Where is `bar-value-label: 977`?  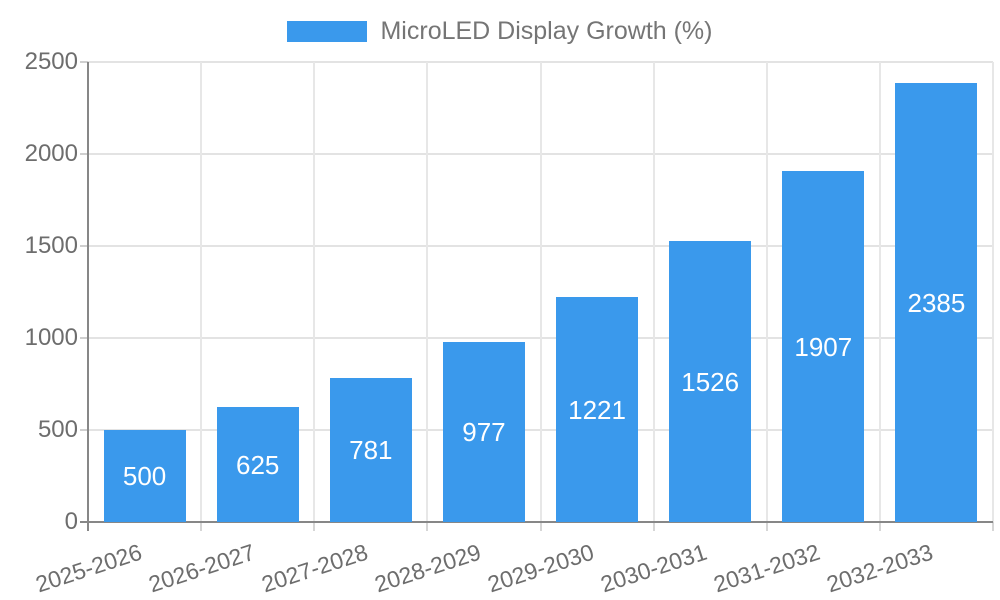 bar-value-label: 977 is located at coordinates (484, 432).